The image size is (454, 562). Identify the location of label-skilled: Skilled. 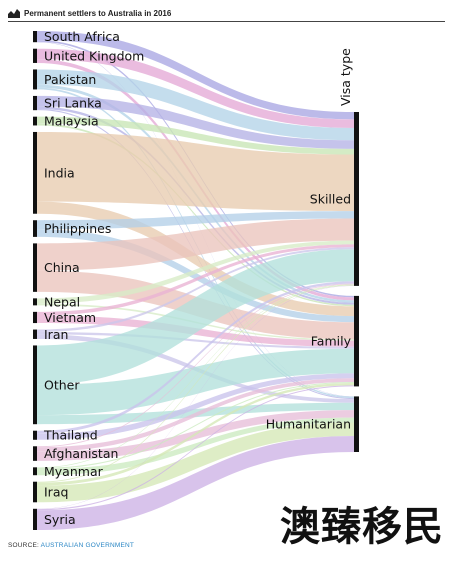
(330, 198).